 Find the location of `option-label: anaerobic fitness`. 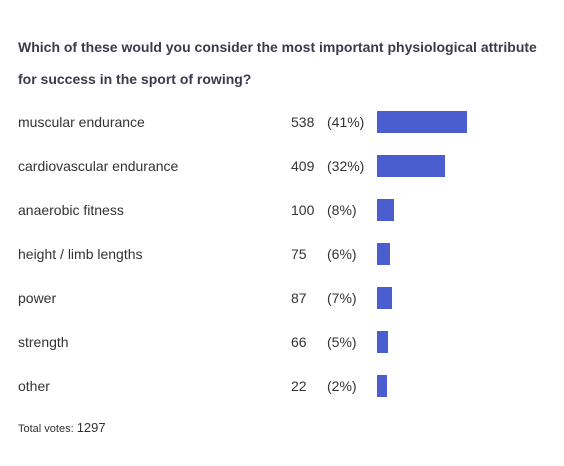

option-label: anaerobic fitness is located at coordinates (71, 210).